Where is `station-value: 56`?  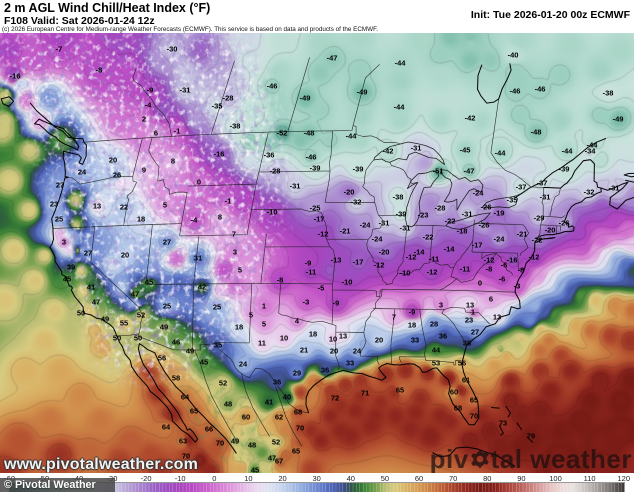 station-value: 56 is located at coordinates (162, 358).